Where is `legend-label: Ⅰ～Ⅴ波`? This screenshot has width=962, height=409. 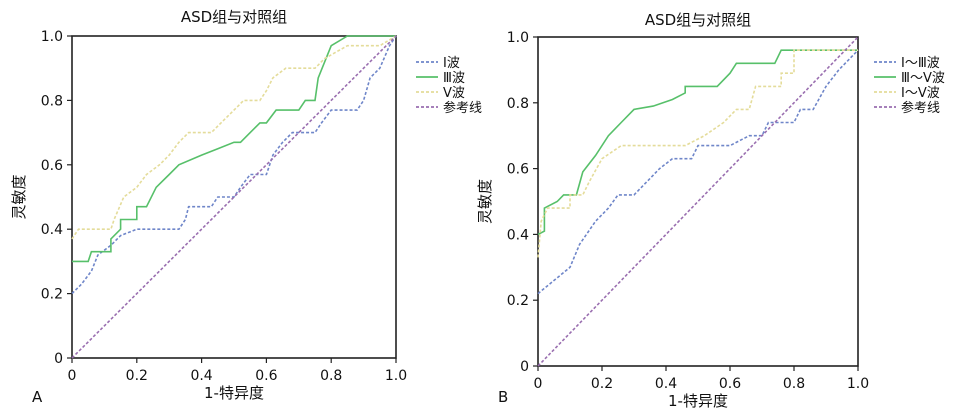
legend-label: Ⅰ～Ⅴ波 is located at coordinates (920, 93).